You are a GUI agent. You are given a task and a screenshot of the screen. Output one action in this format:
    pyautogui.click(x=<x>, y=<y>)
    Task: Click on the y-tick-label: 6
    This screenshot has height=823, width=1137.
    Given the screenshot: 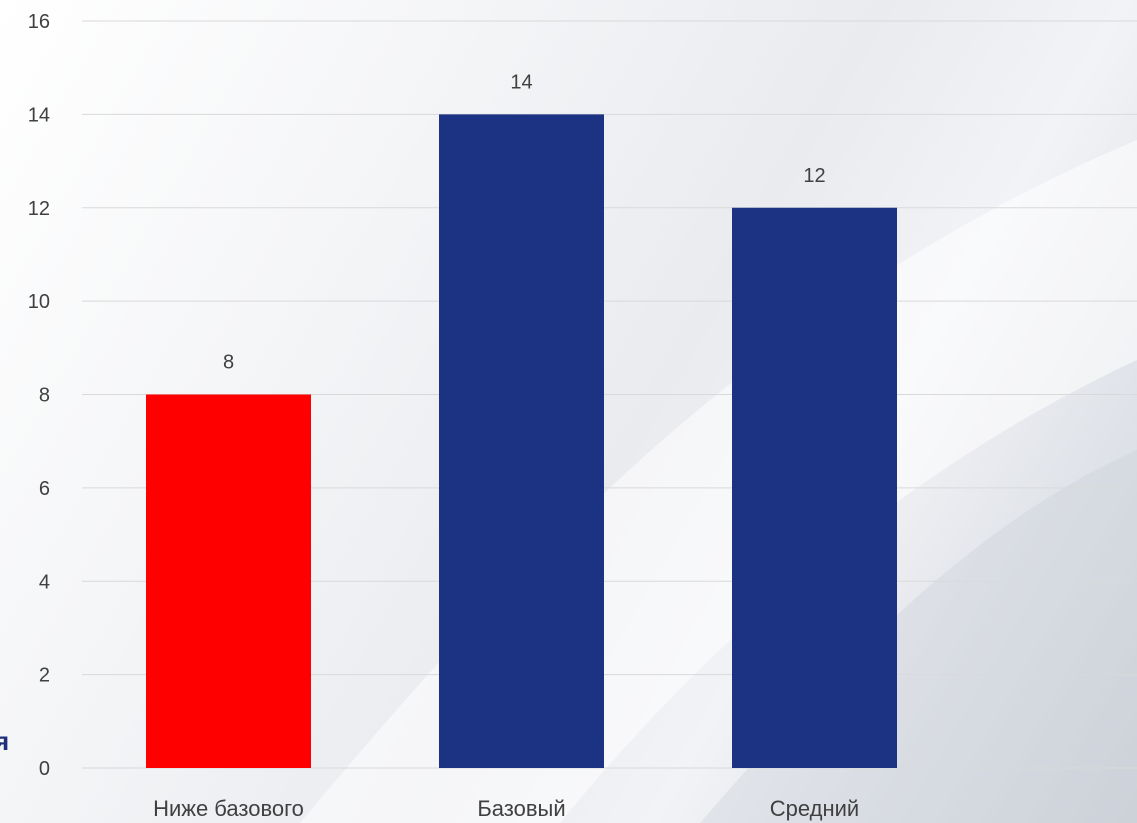 What is the action you would take?
    pyautogui.click(x=44, y=489)
    